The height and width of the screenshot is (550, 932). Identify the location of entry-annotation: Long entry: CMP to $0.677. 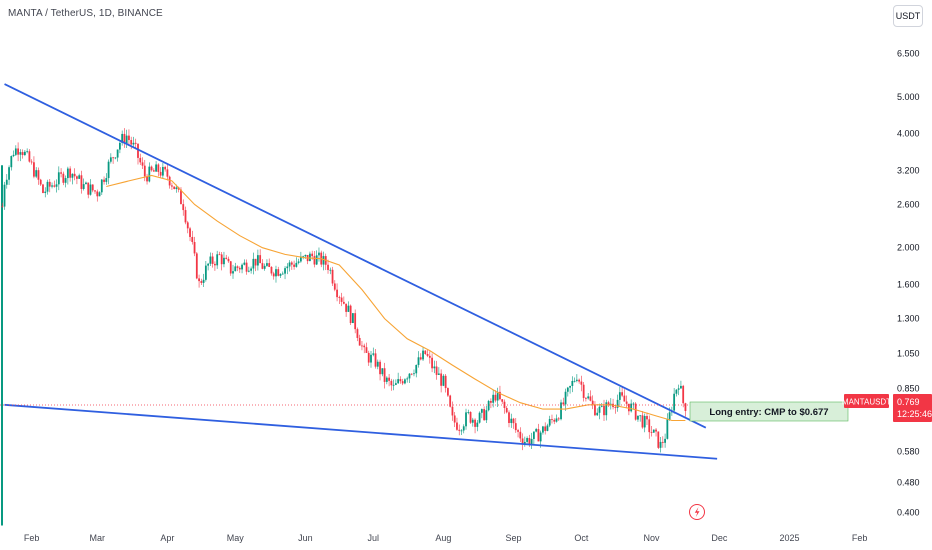
(769, 411).